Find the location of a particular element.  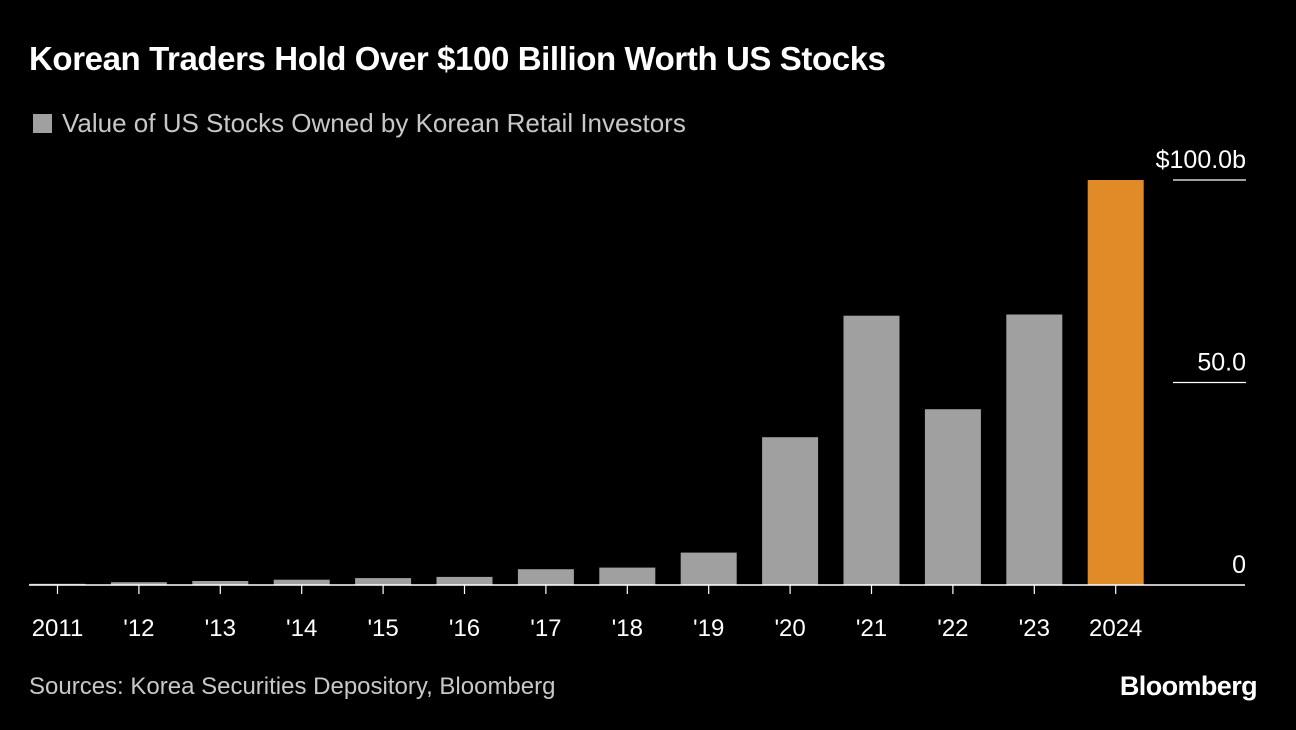

x-tick-label: '15 is located at coordinates (382, 628).